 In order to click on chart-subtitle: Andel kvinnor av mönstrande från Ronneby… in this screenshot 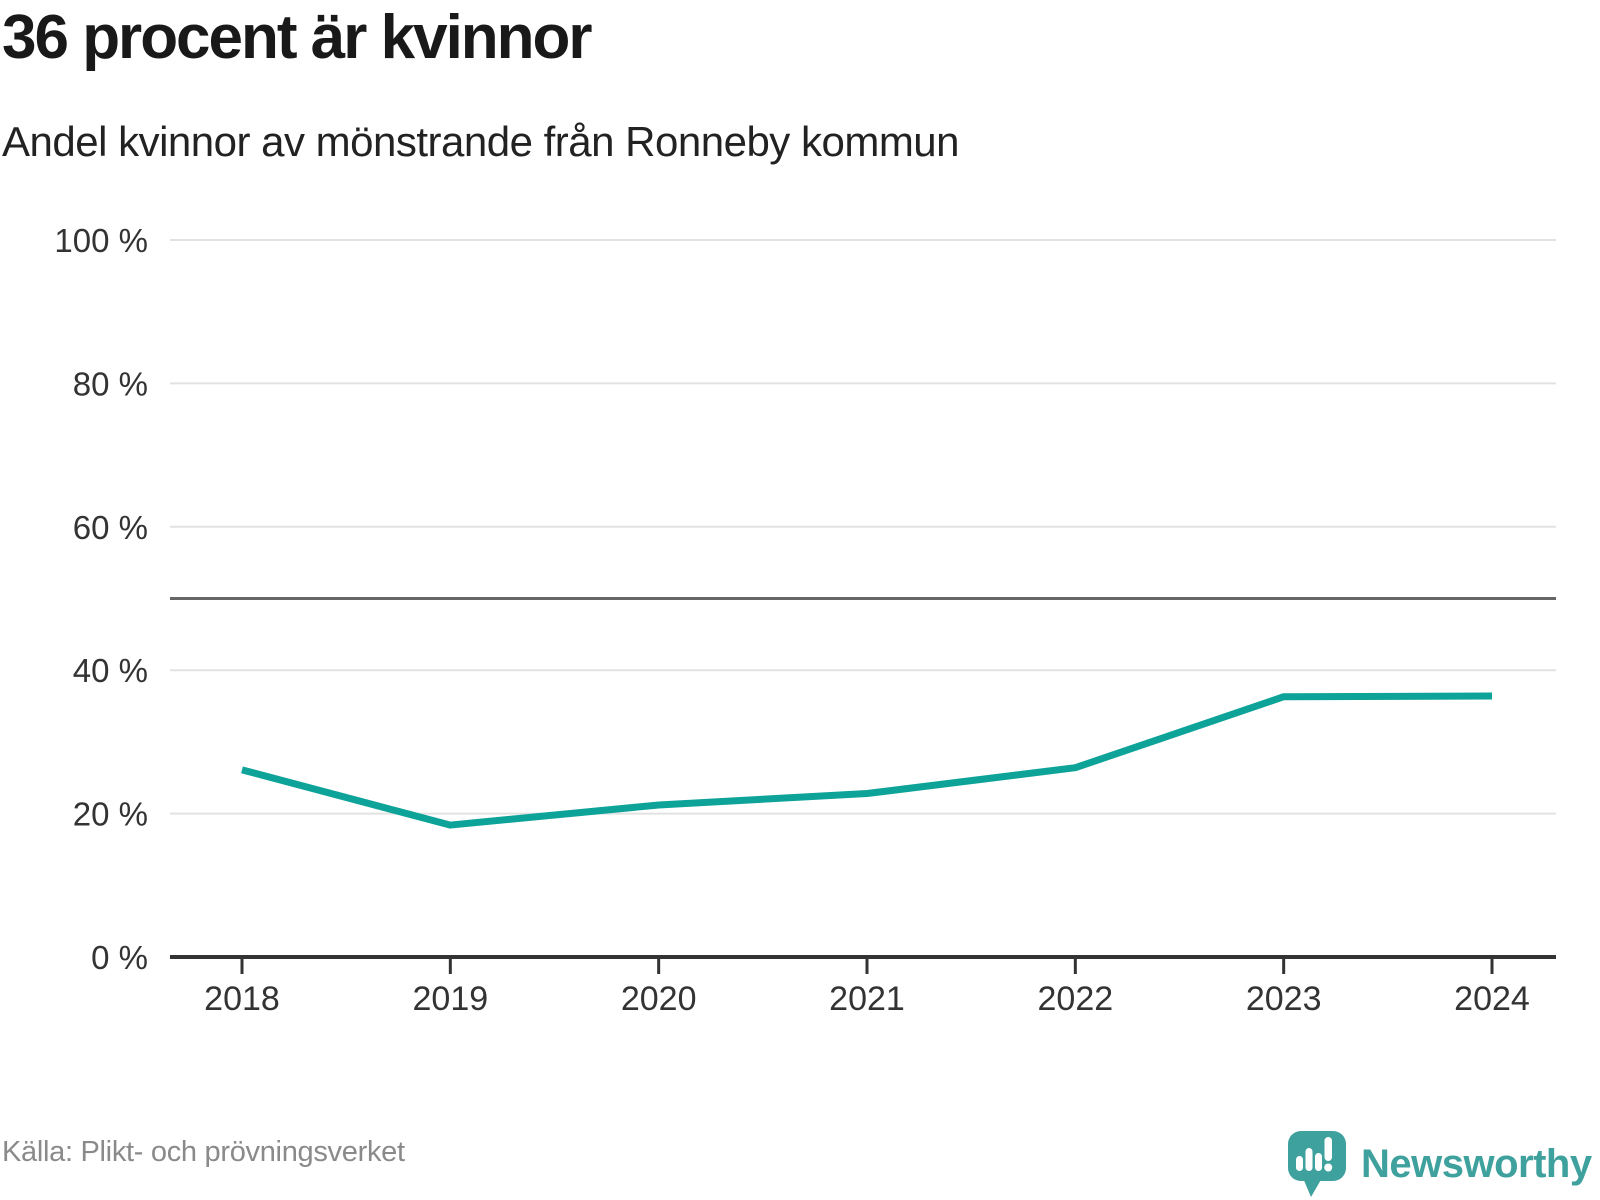, I will do `click(481, 141)`.